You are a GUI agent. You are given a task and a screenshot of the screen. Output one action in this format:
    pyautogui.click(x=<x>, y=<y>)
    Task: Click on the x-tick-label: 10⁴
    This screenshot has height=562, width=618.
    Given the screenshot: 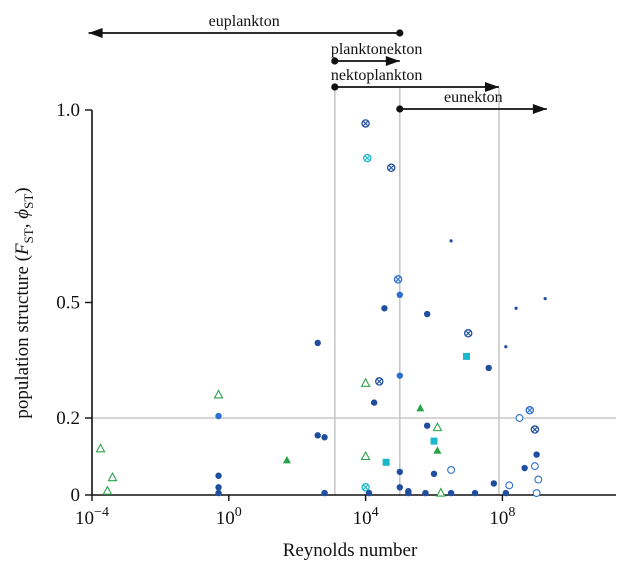 What is the action you would take?
    pyautogui.click(x=366, y=517)
    